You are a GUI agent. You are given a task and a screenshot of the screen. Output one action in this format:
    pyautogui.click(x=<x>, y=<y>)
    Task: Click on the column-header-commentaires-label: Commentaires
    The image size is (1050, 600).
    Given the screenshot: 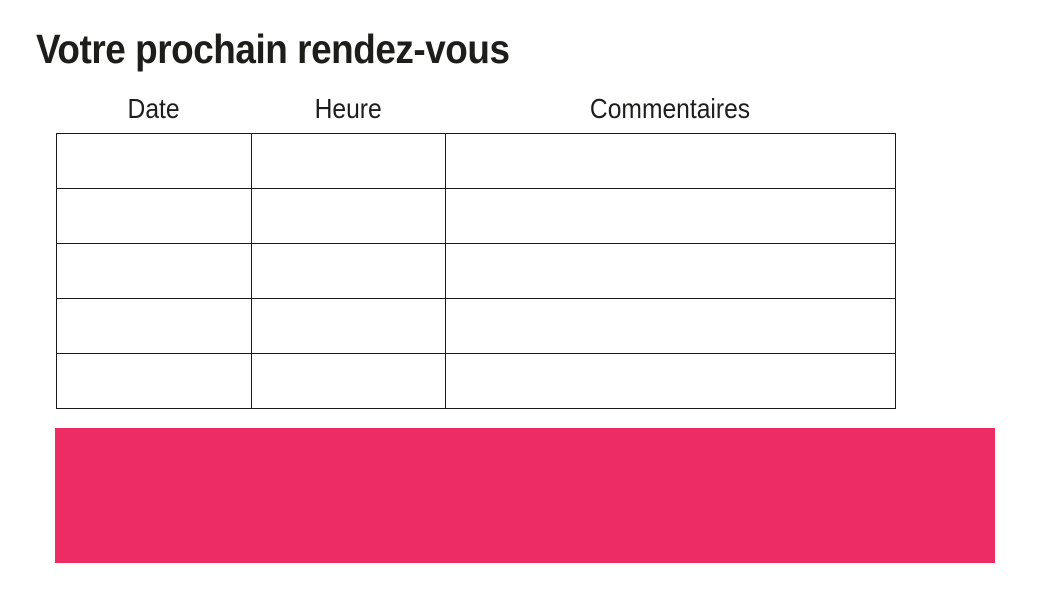 What is the action you would take?
    pyautogui.click(x=670, y=108)
    